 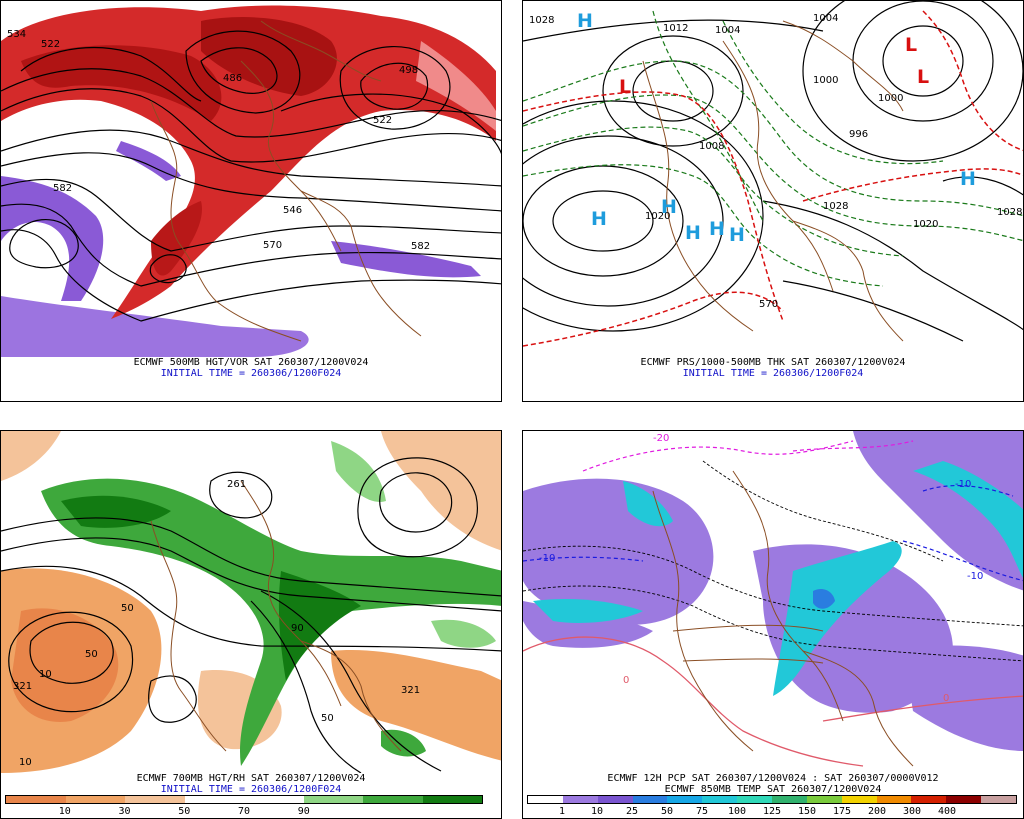 I want to click on isobar-label: 996, so click(x=858, y=134).